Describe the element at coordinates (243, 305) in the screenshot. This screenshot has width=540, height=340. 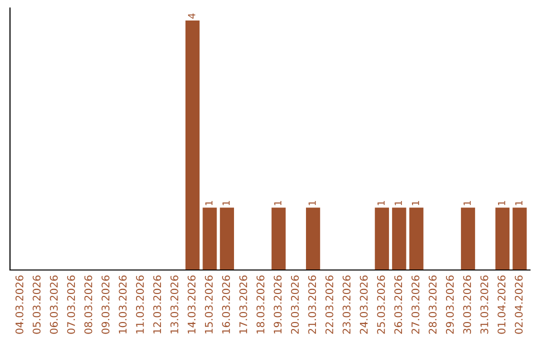
I see `x-tick-label: 17.03.2026` at that location.